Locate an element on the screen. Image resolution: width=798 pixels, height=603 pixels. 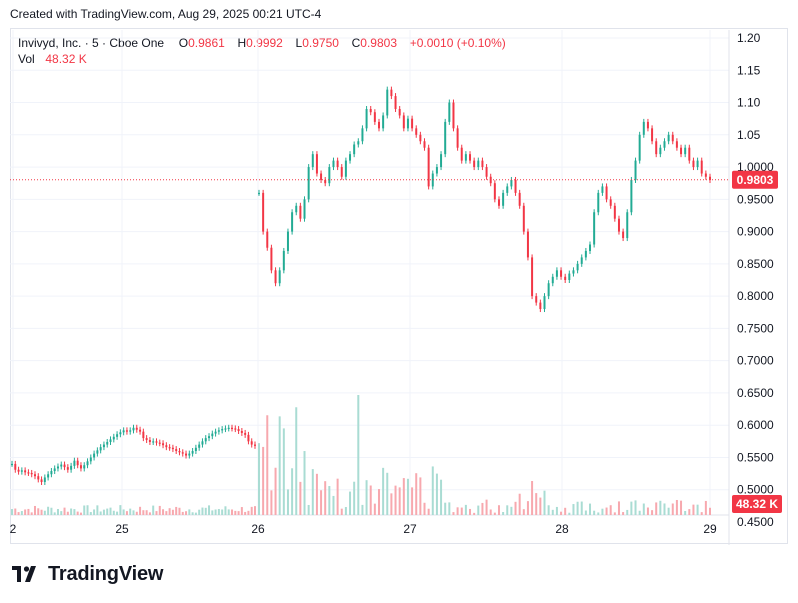
tradingview-logo-icon is located at coordinates (24, 574).